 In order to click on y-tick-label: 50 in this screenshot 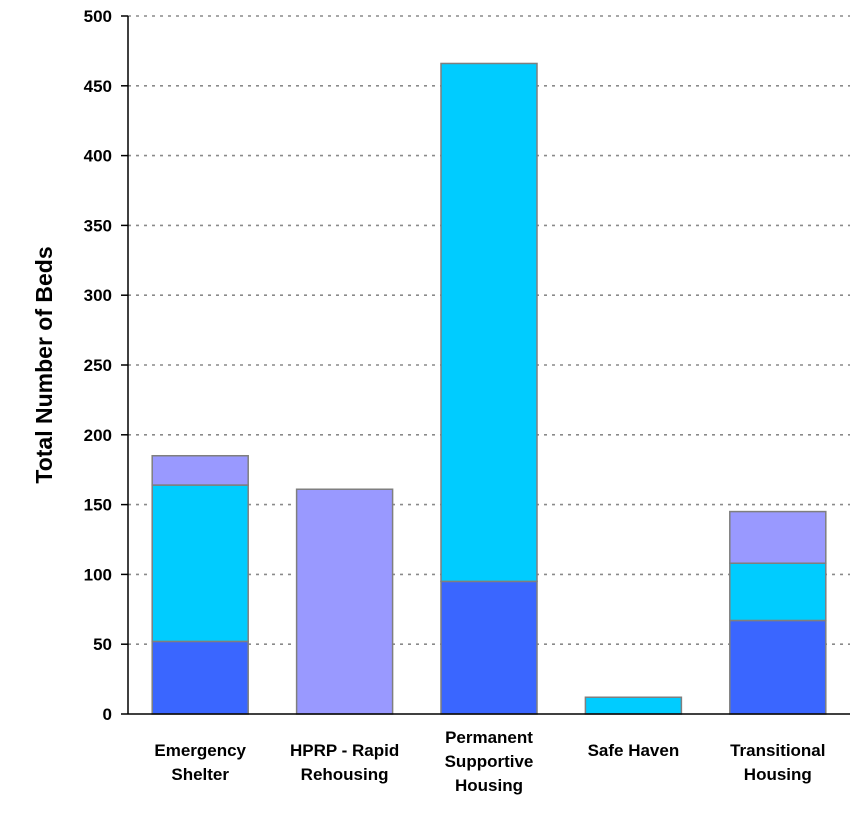, I will do `click(102, 644)`.